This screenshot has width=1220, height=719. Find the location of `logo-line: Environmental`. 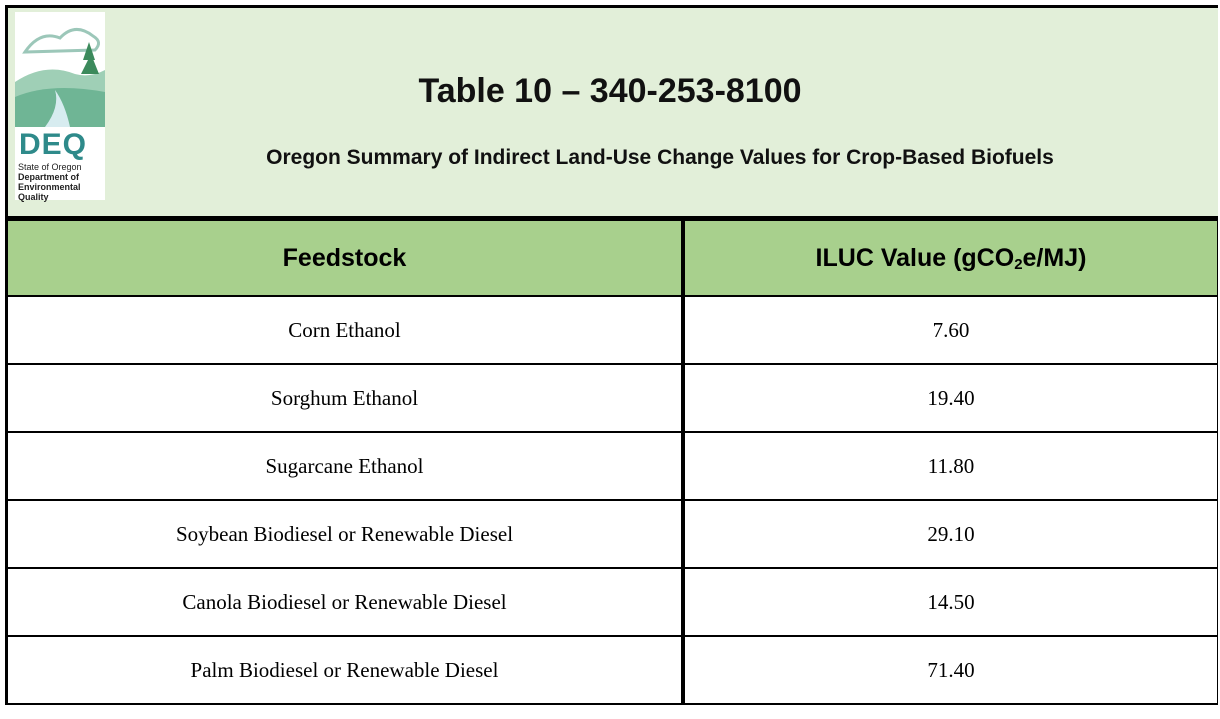

logo-line: Environmental is located at coordinates (49, 187).